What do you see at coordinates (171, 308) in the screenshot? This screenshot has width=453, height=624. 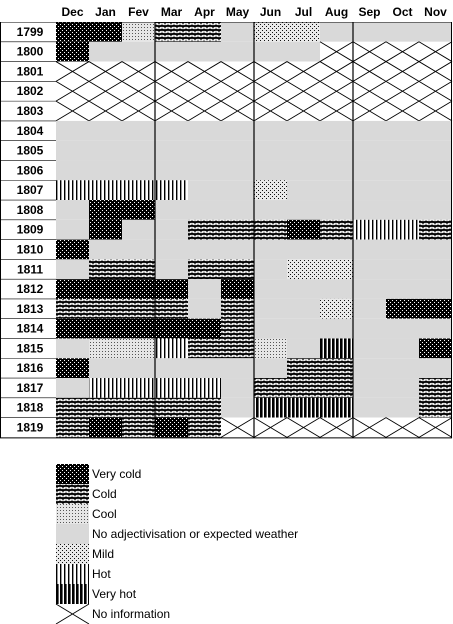 I see `cell-1813-mar` at bounding box center [171, 308].